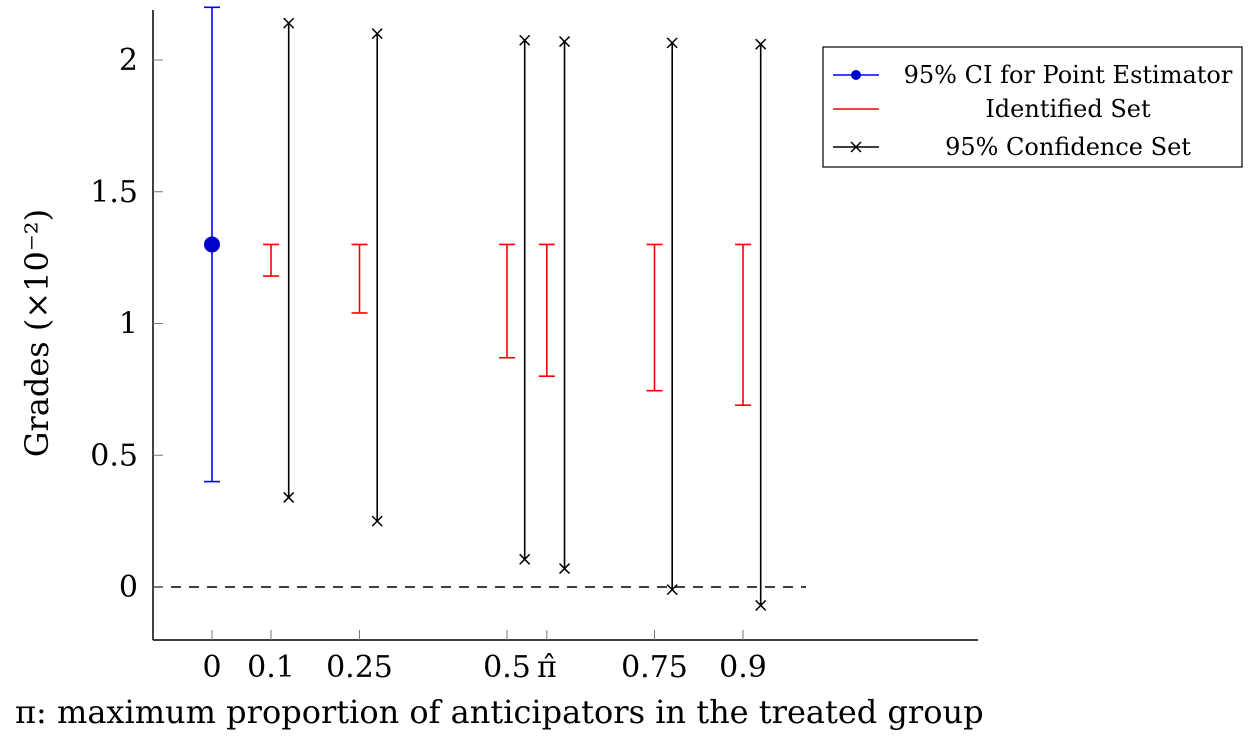 This screenshot has height=740, width=1251. What do you see at coordinates (547, 667) in the screenshot?
I see `x-tick-label: π̂` at bounding box center [547, 667].